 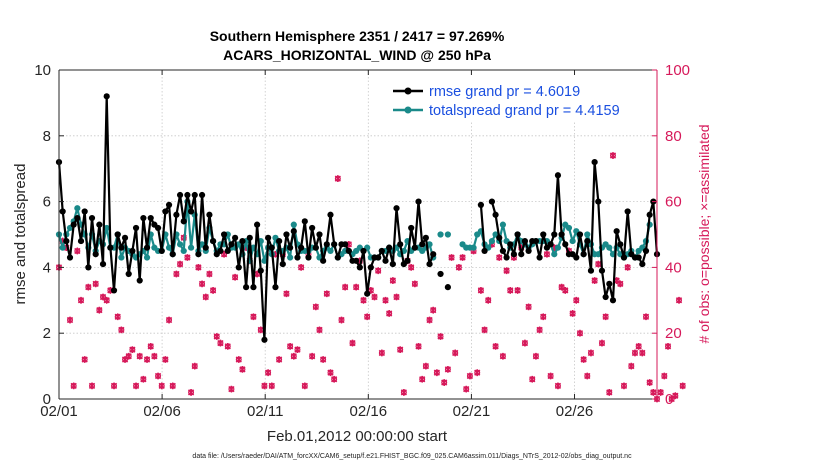 What do you see at coordinates (265, 411) in the screenshot?
I see `x-tick-label: 02/11` at bounding box center [265, 411].